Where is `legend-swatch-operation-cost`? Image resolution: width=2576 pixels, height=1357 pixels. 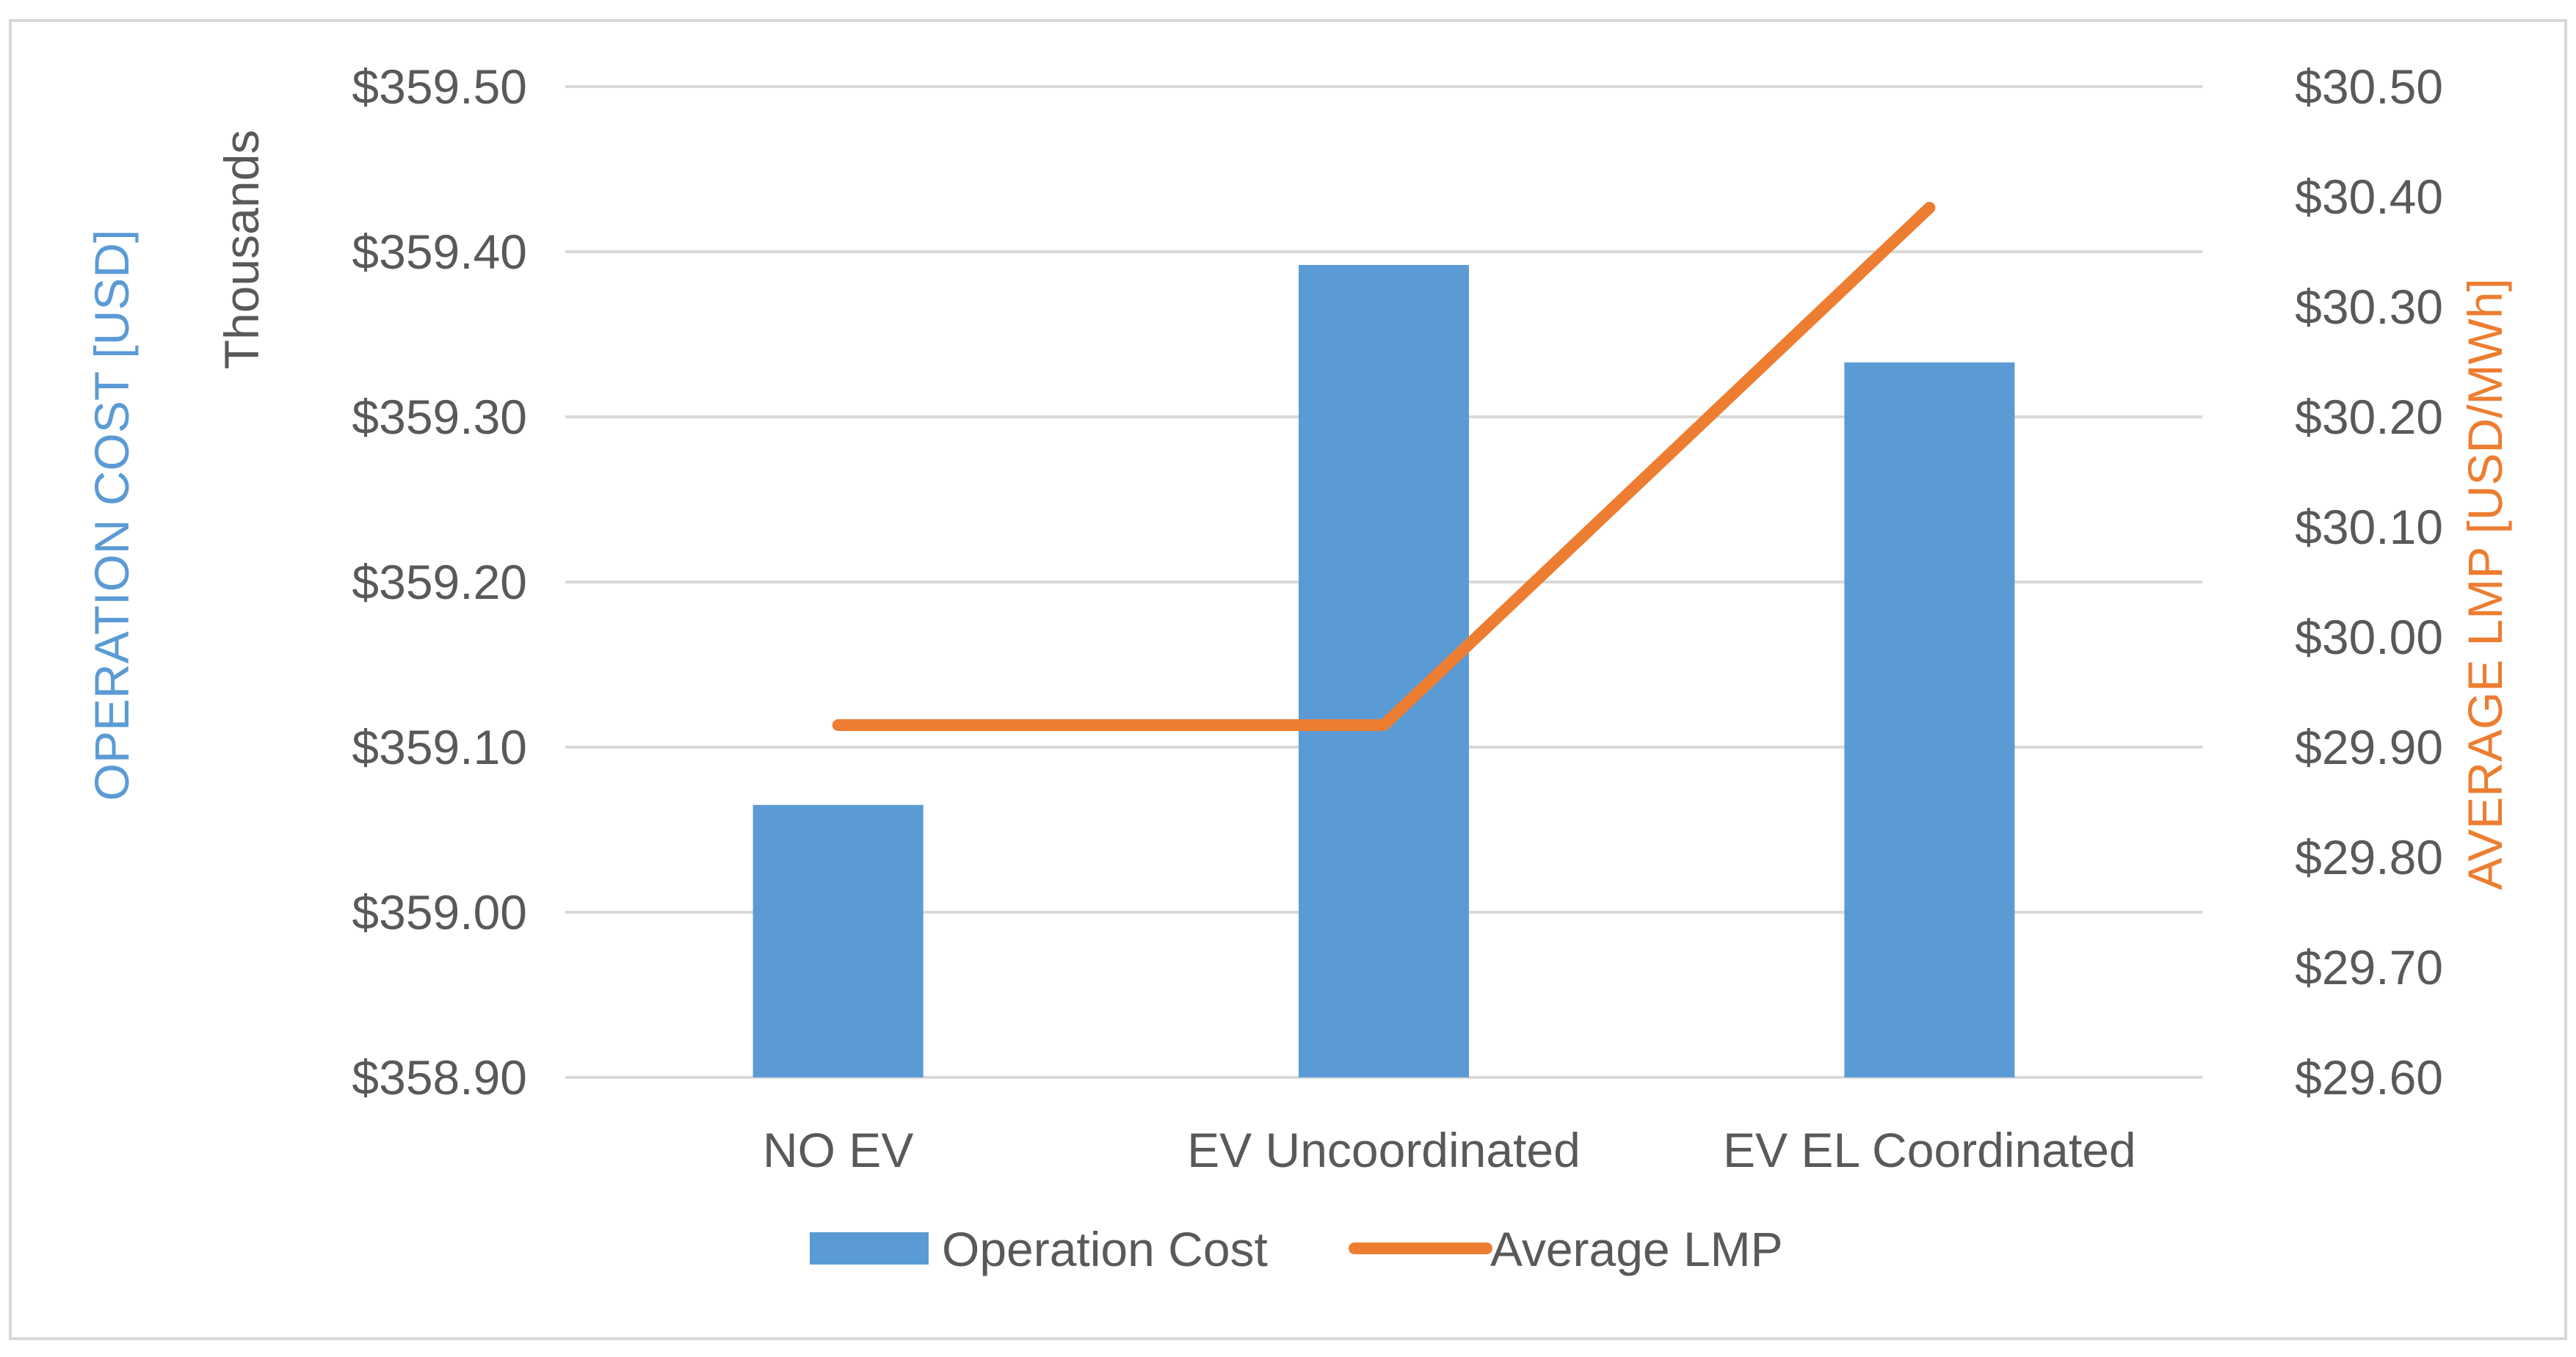
legend-swatch-operation-cost is located at coordinates (869, 1248).